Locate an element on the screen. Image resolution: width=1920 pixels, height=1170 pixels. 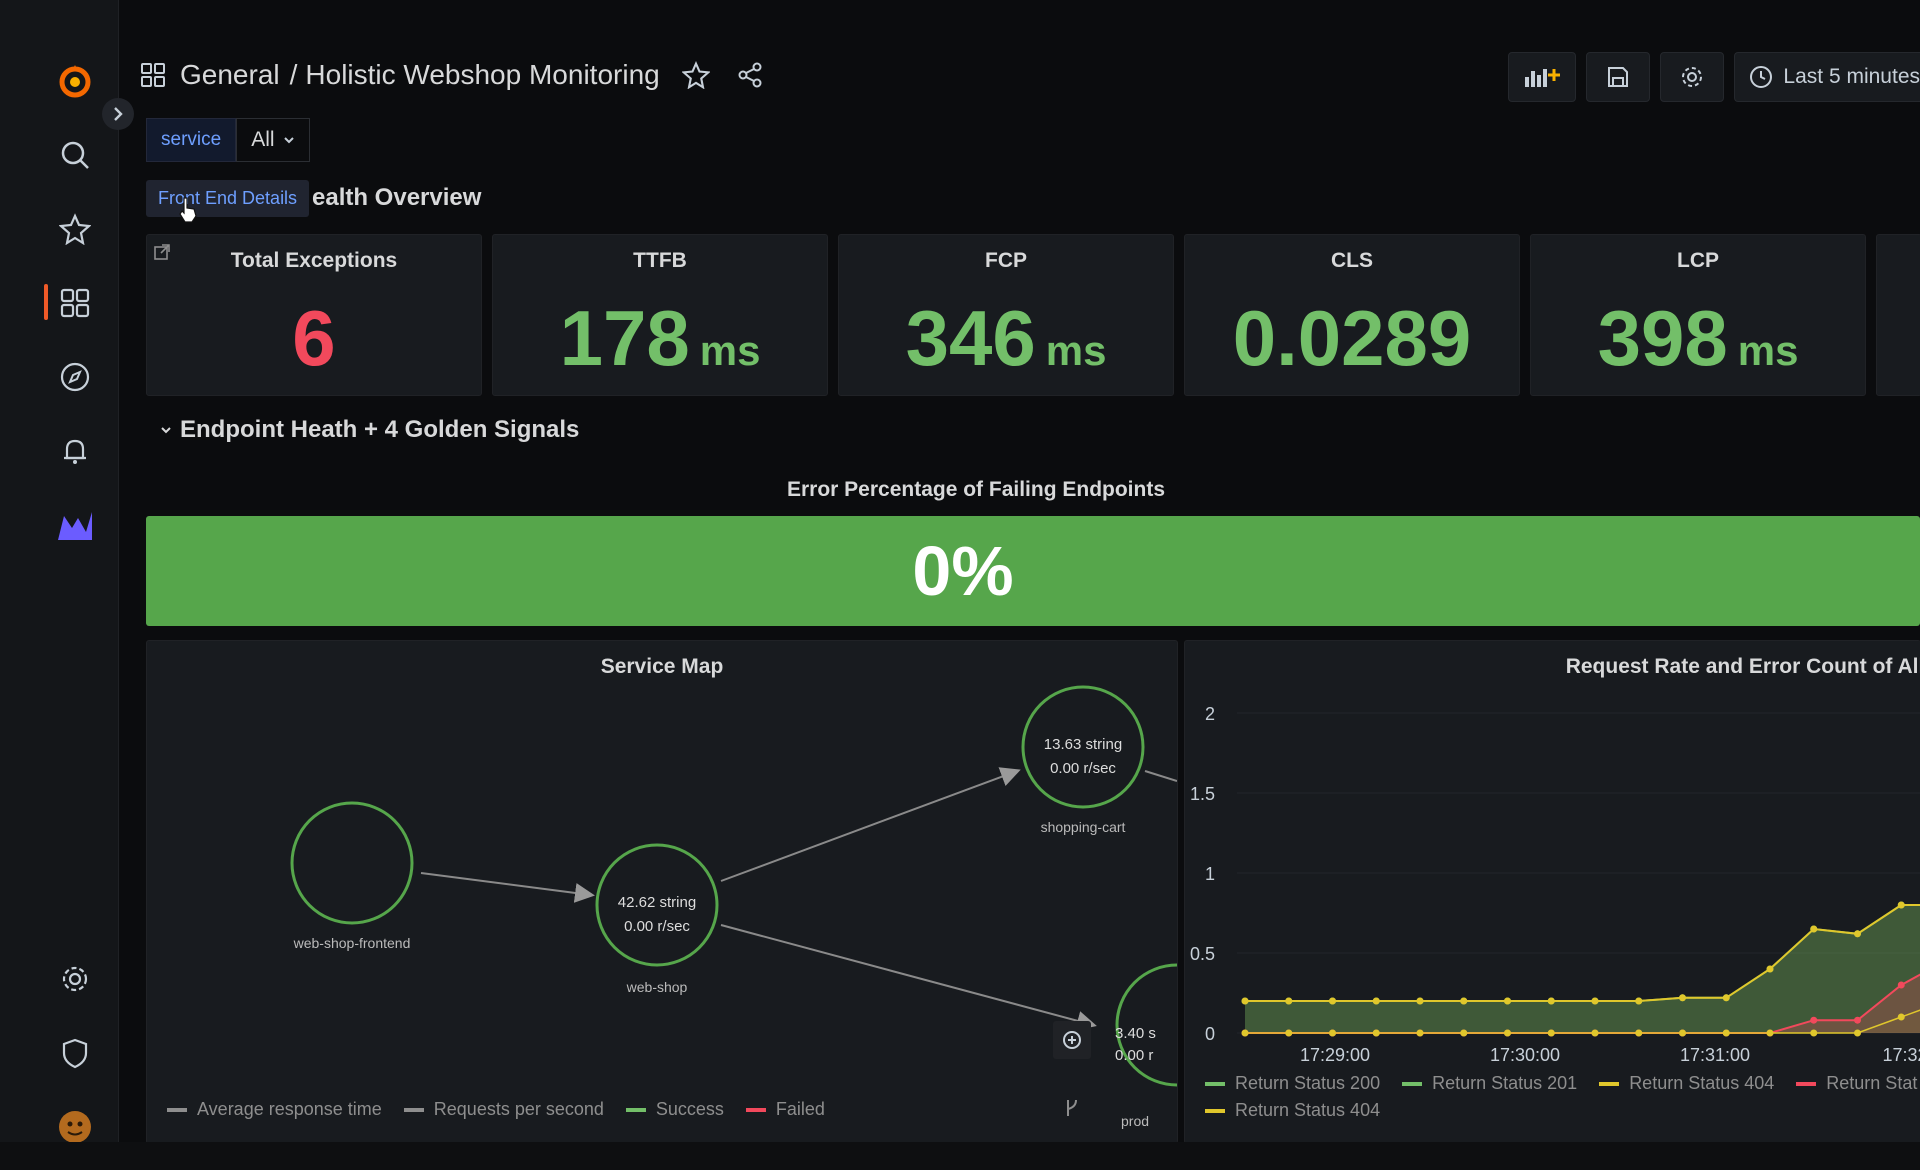
zoom-in-icon is located at coordinates (1072, 1040).